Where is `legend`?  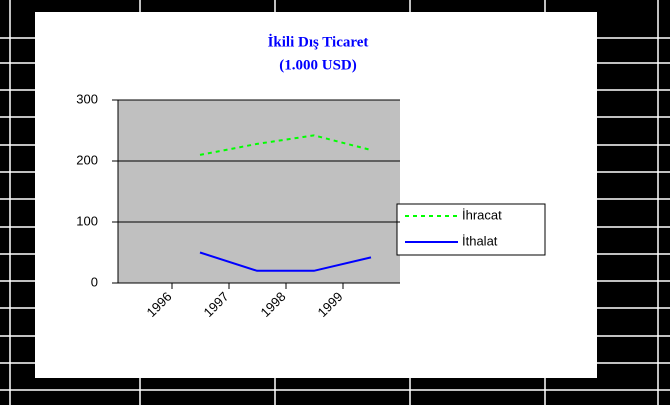 legend is located at coordinates (471, 229).